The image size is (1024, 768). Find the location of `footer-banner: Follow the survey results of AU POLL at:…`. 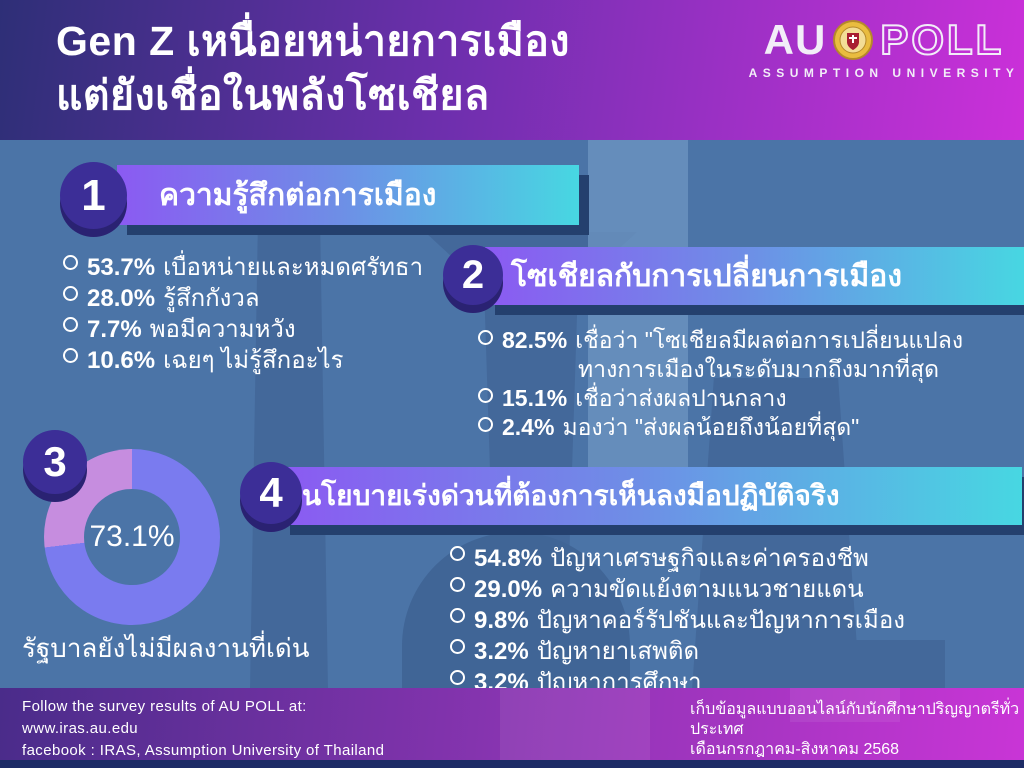

footer-banner: Follow the survey results of AU POLL at:… is located at coordinates (512, 728).